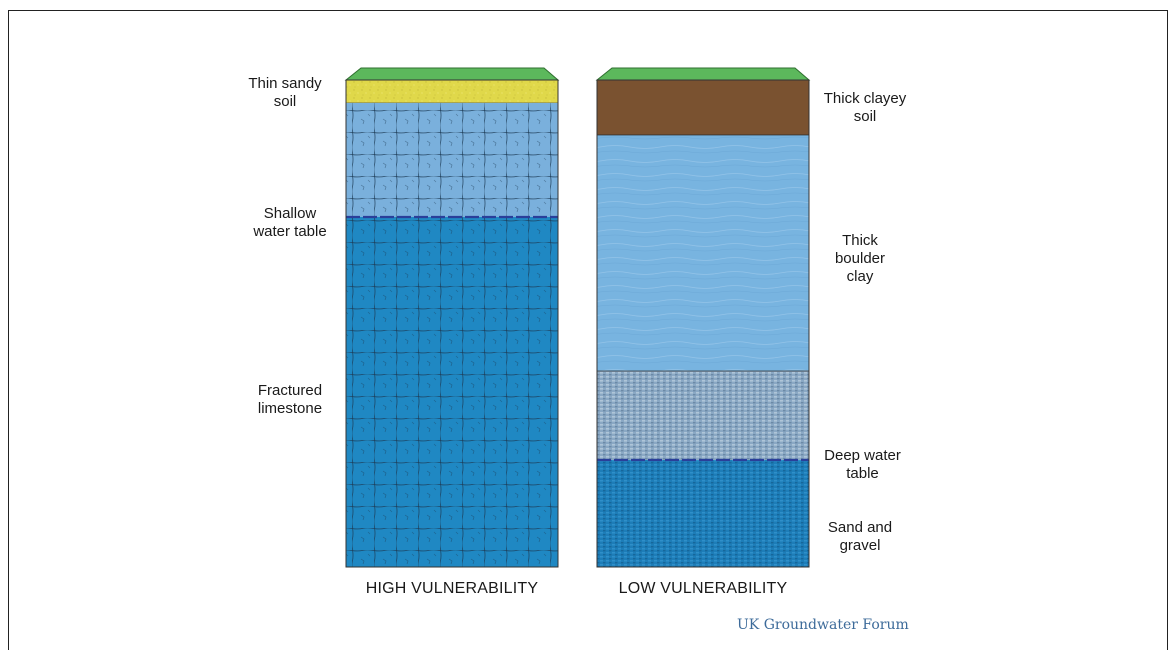 Image resolution: width=1175 pixels, height=650 pixels. I want to click on label-line: limestone, so click(290, 408).